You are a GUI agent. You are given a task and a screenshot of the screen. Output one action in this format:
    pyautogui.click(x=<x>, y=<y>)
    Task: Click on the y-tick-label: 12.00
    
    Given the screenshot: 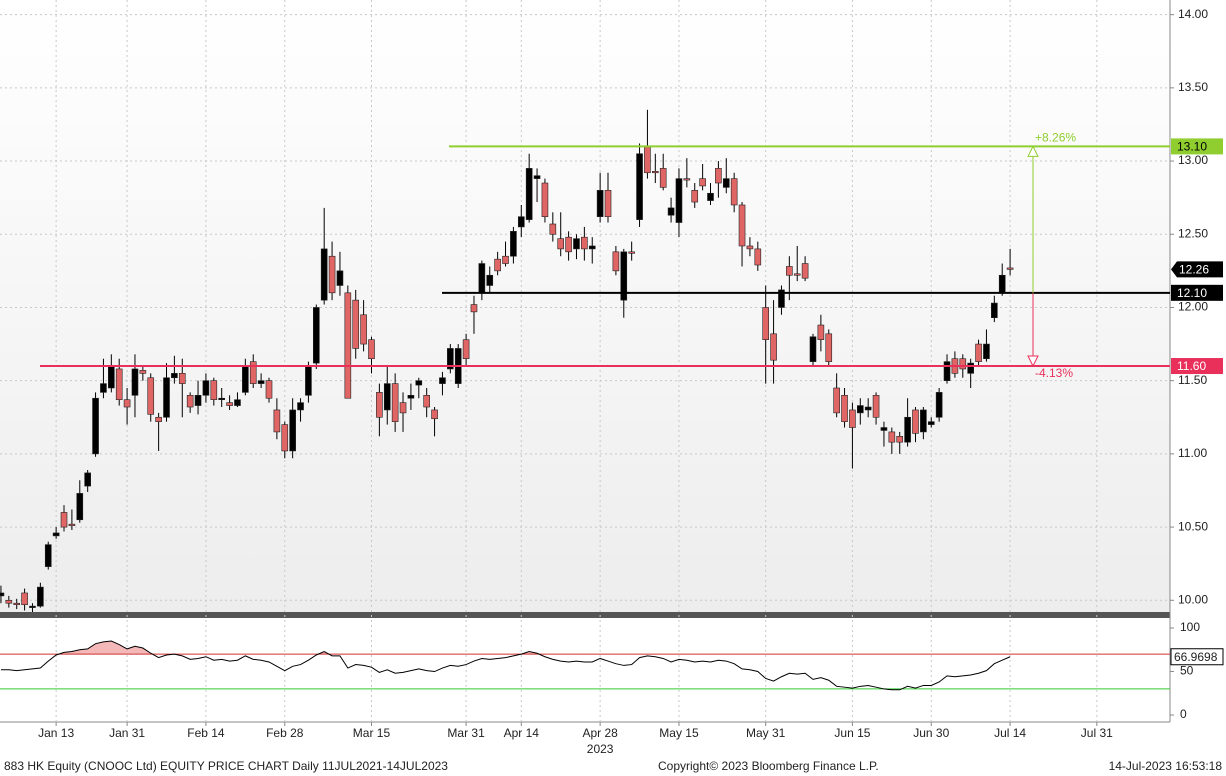 What is the action you would take?
    pyautogui.click(x=1193, y=307)
    